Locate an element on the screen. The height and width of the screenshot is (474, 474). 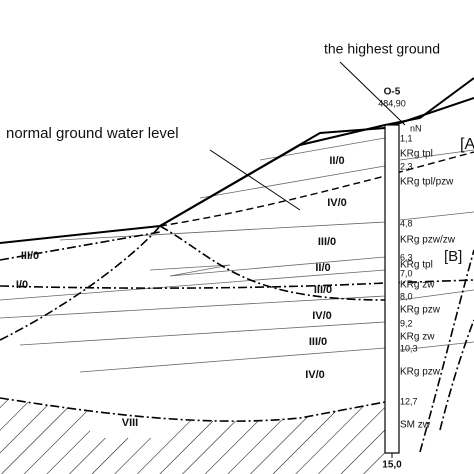
bottom-depth: 15,0 is located at coordinates (392, 465).